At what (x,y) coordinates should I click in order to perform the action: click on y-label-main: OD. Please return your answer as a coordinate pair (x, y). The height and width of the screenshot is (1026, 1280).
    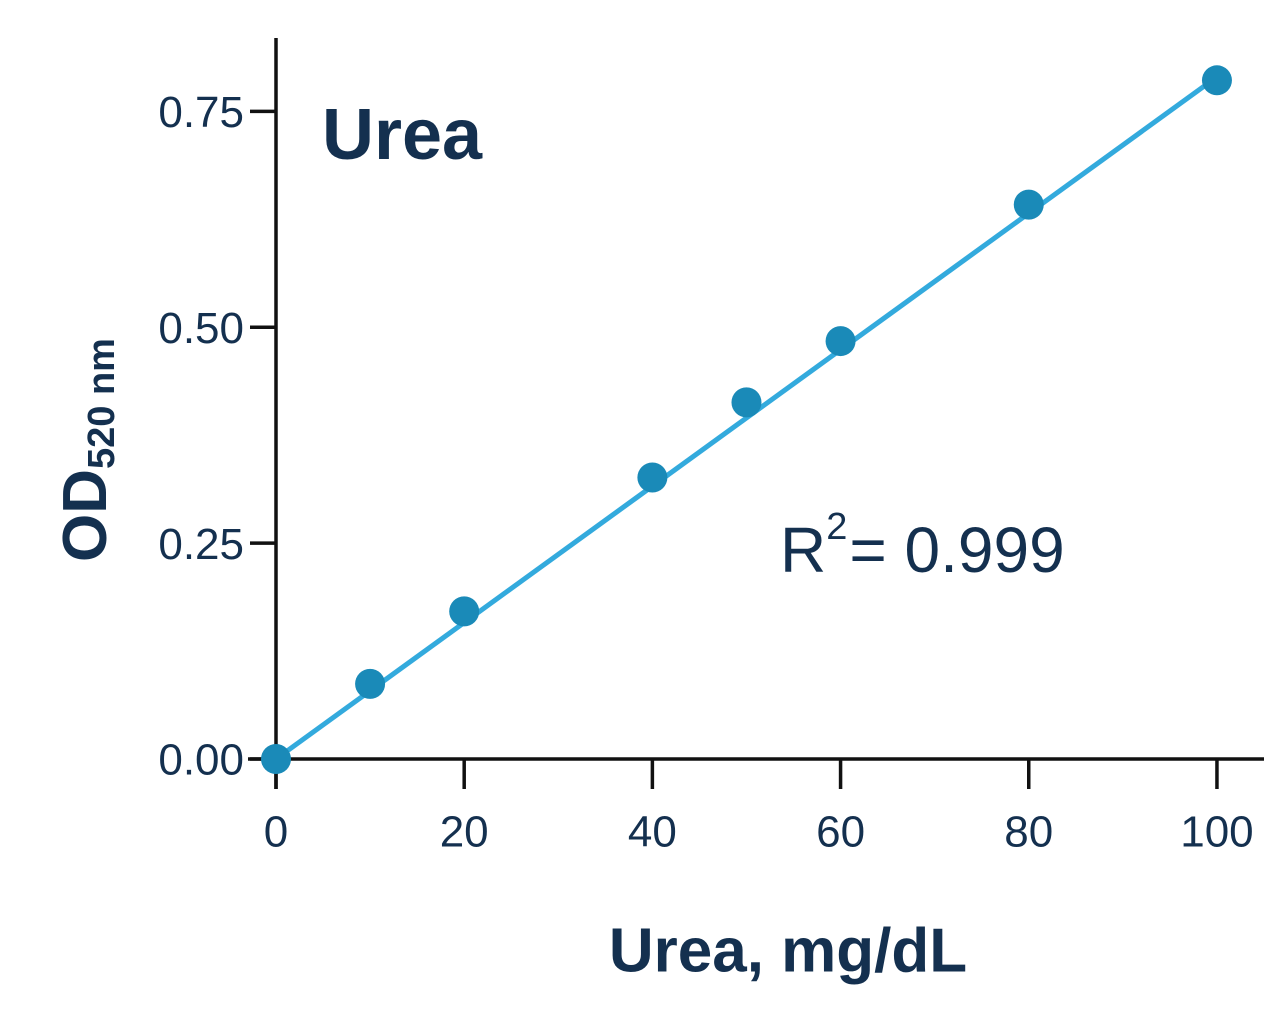
    Looking at the image, I should click on (85, 515).